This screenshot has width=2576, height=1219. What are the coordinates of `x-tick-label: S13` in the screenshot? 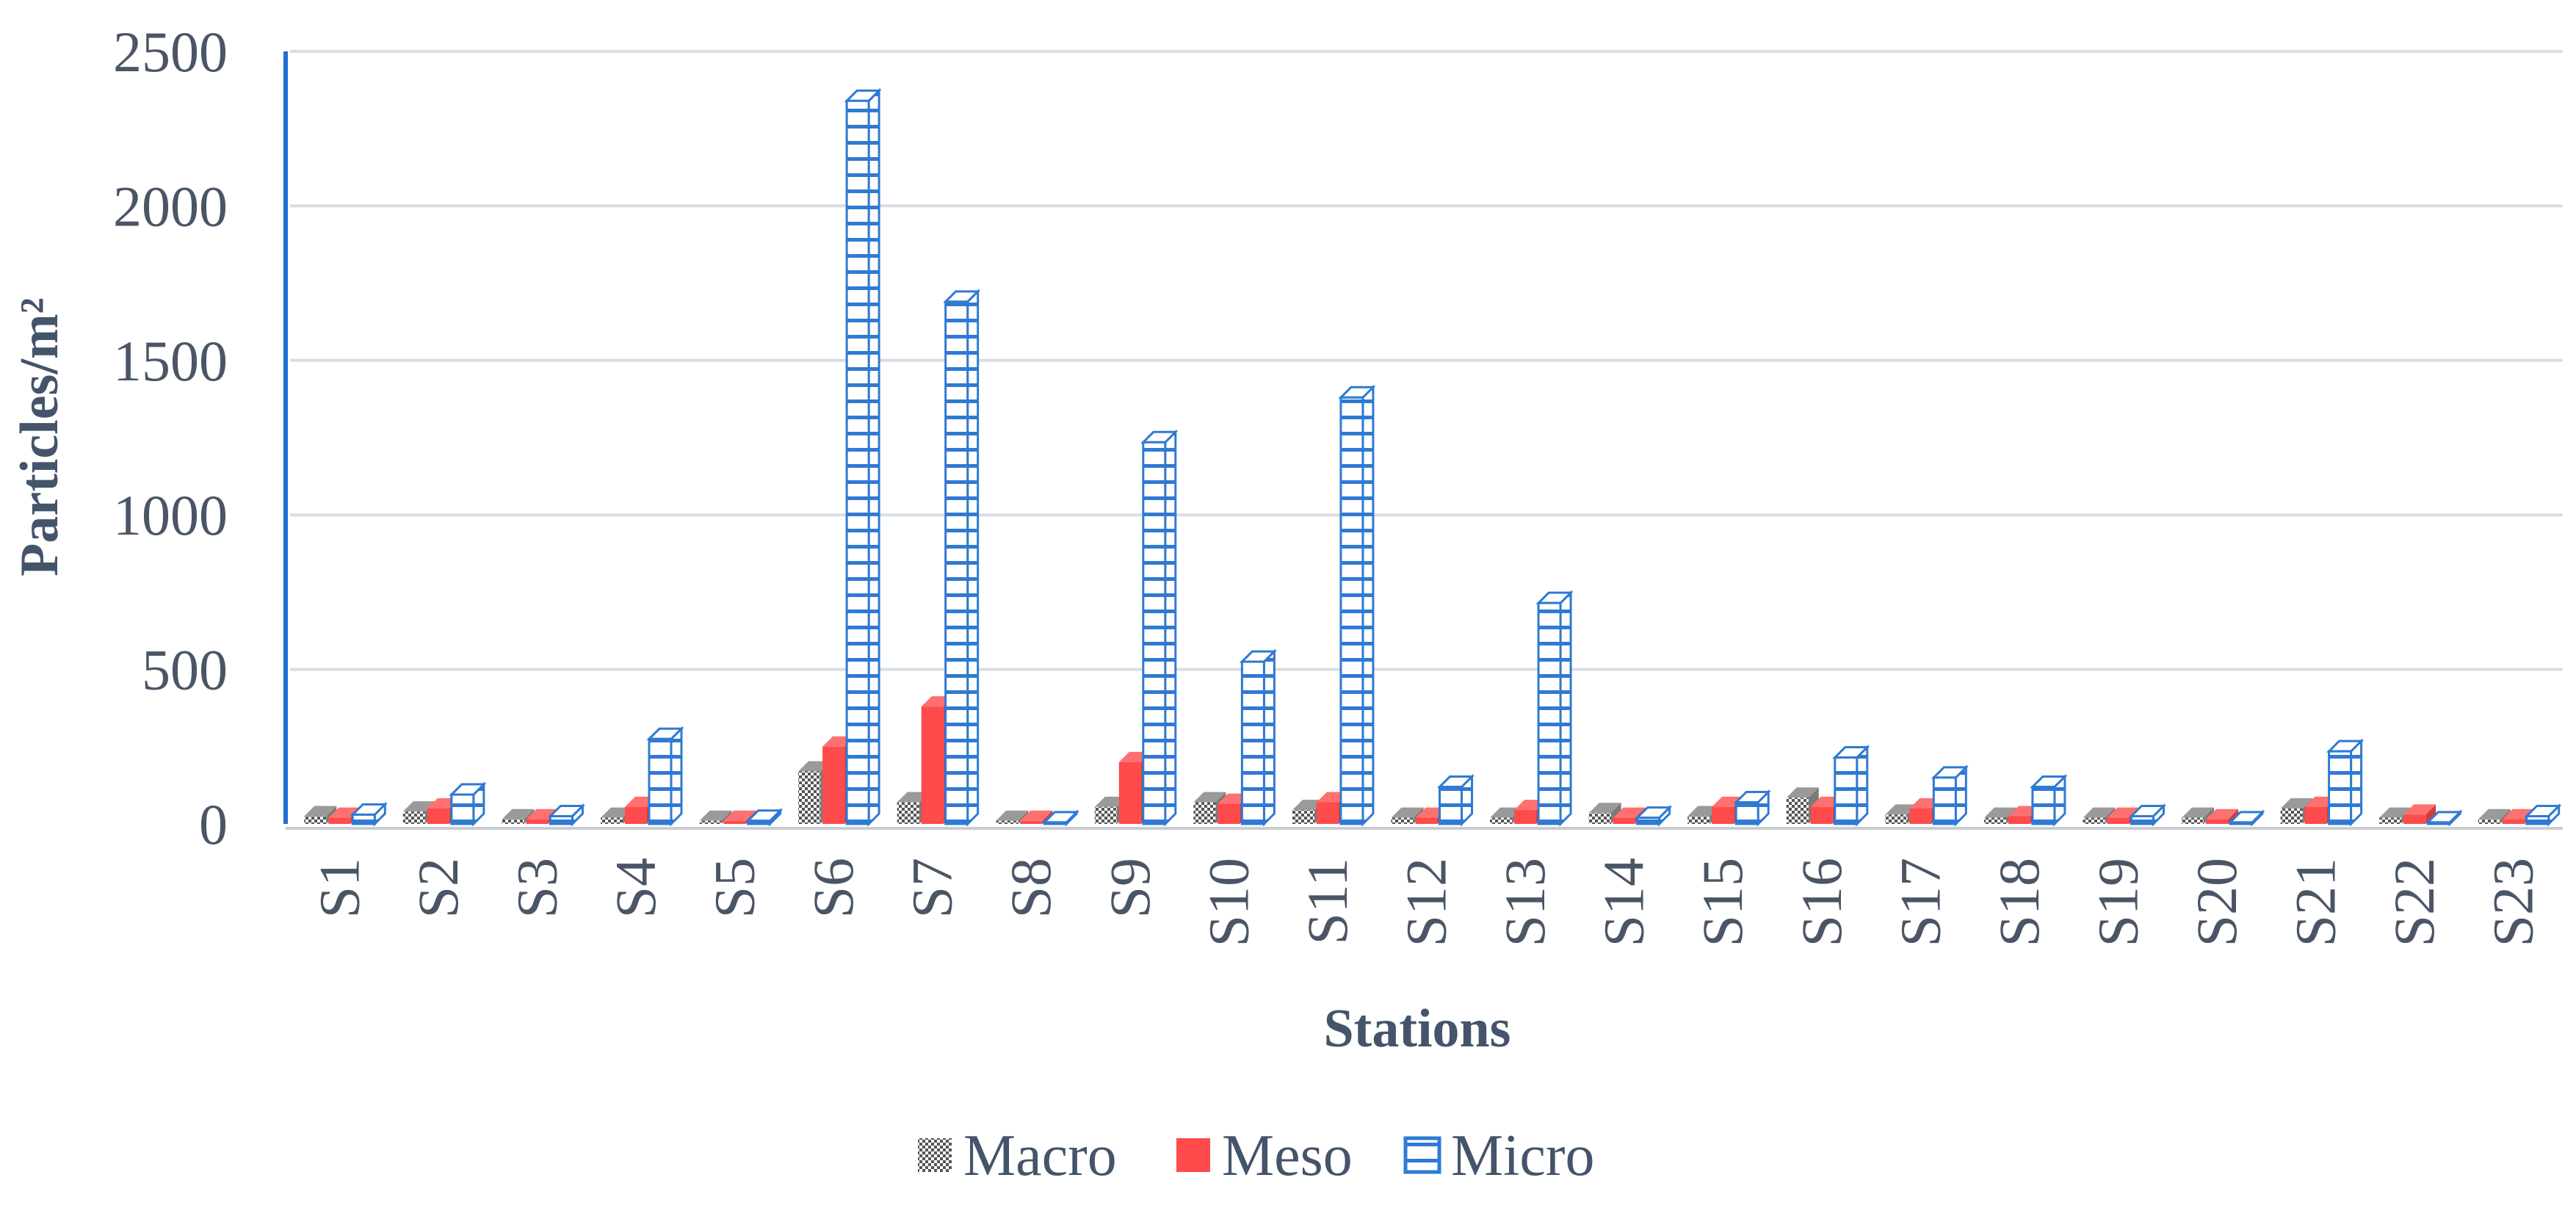 It's located at (1525, 902).